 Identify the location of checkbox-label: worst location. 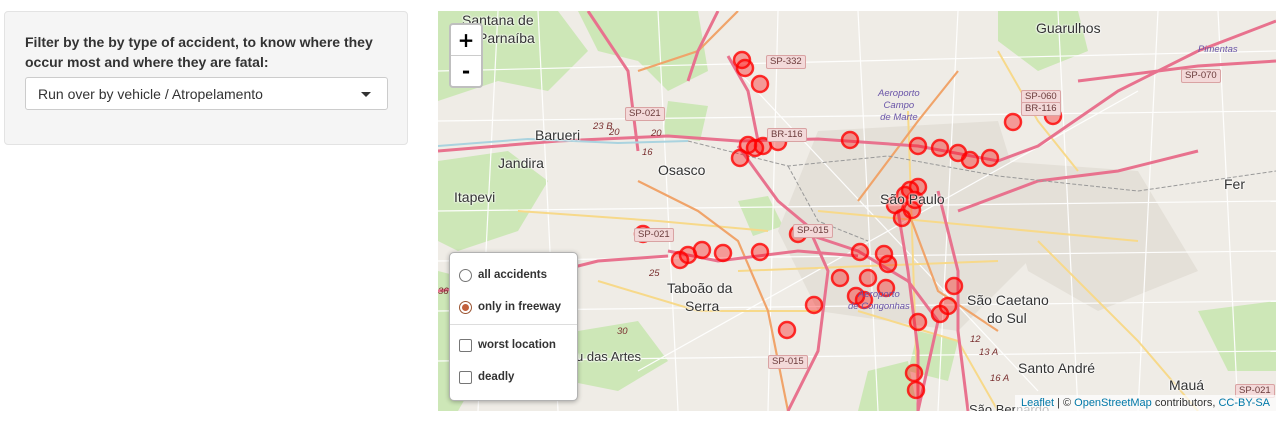
(517, 345).